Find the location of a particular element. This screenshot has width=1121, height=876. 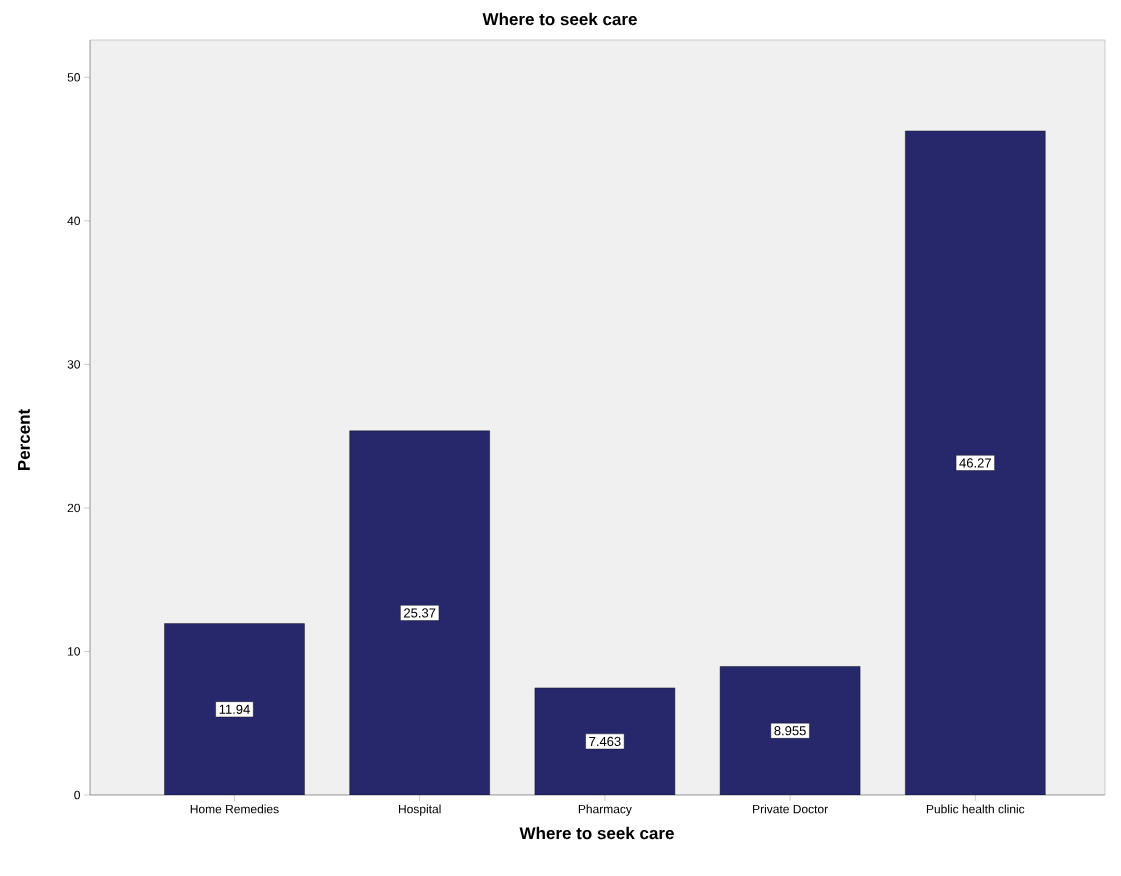

x-tick-label: Home Remedies is located at coordinates (234, 809).